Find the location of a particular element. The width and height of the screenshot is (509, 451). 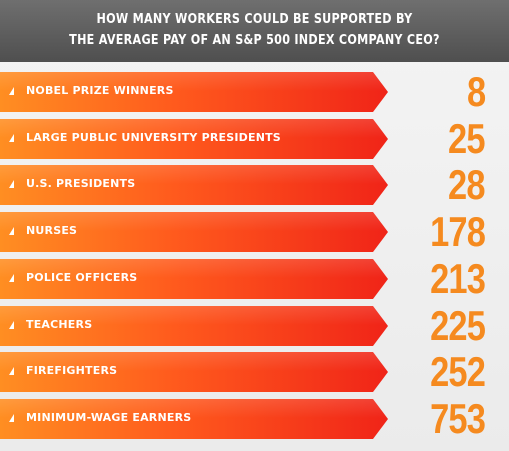

bar-row: NOBEL PRIZE WINNERS 8 is located at coordinates (254, 91).